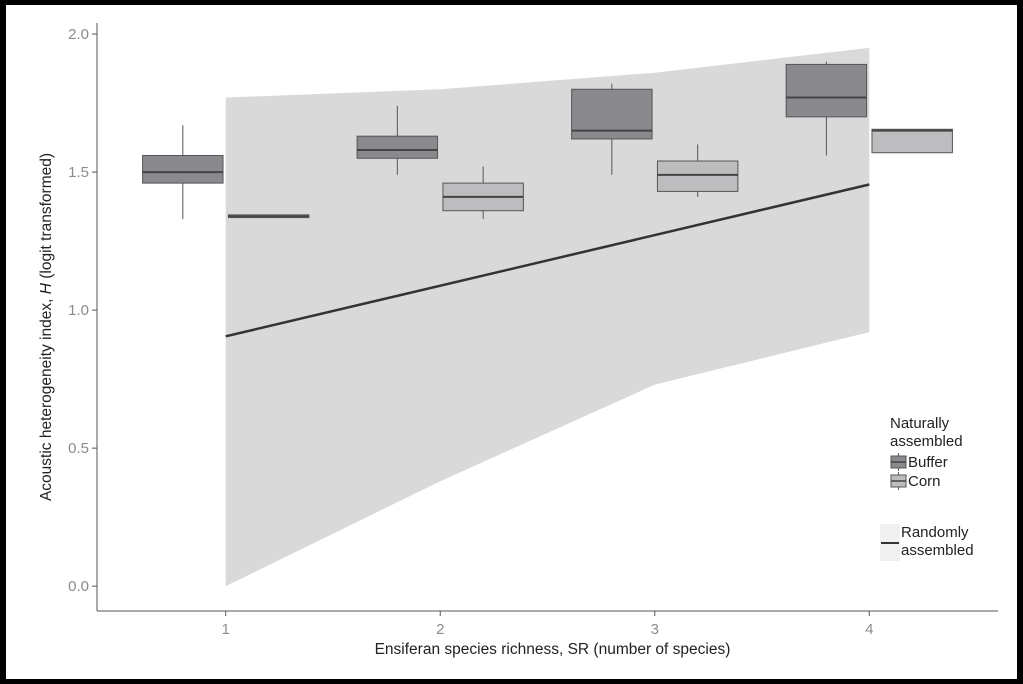 The height and width of the screenshot is (684, 1023). I want to click on box-buffer-sr4, so click(826, 108).